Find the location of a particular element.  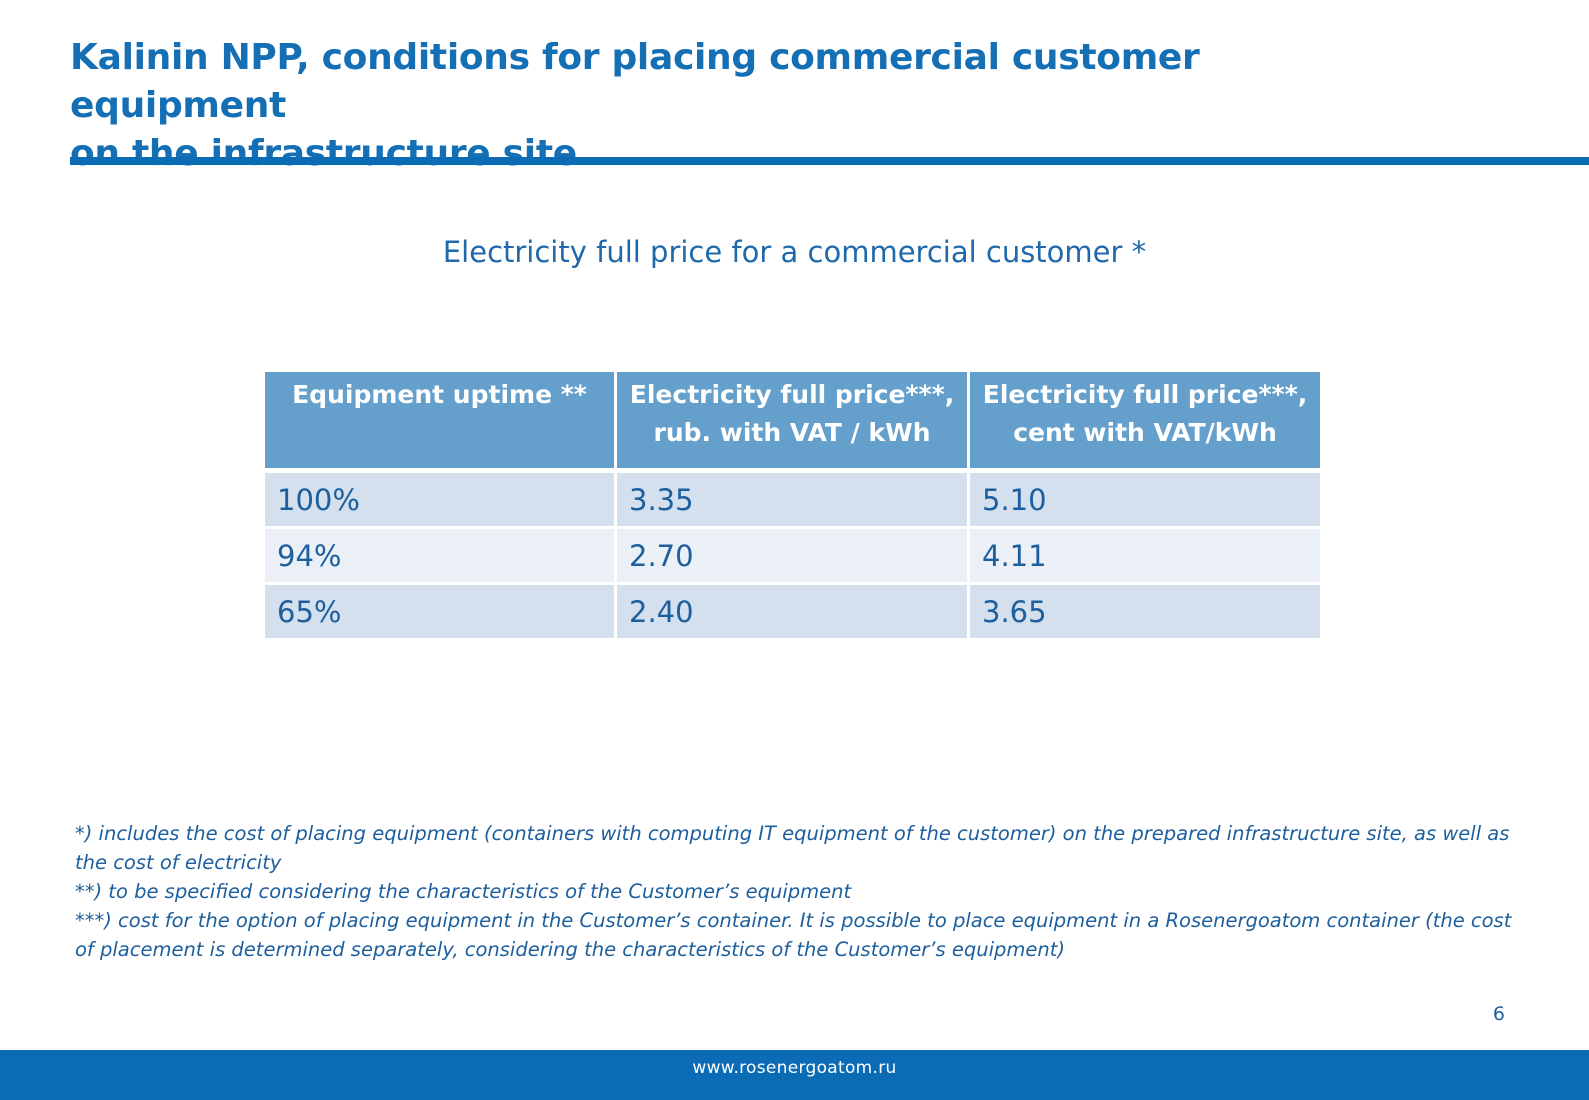

header-price-cent-line1: Electricity full price***, is located at coordinates (1145, 394).